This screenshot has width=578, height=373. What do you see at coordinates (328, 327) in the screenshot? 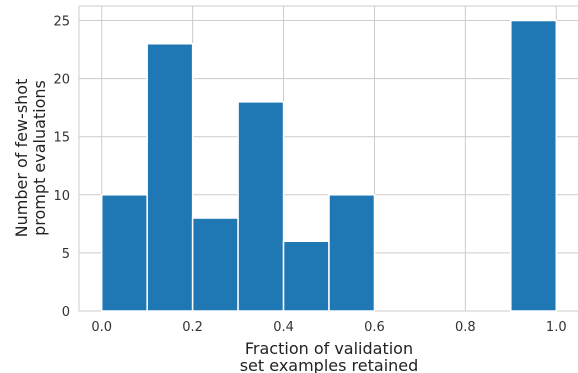
I see `x-tick-labels: 0.0 0.2 0.4 0.6 0.8 1.0` at bounding box center [328, 327].